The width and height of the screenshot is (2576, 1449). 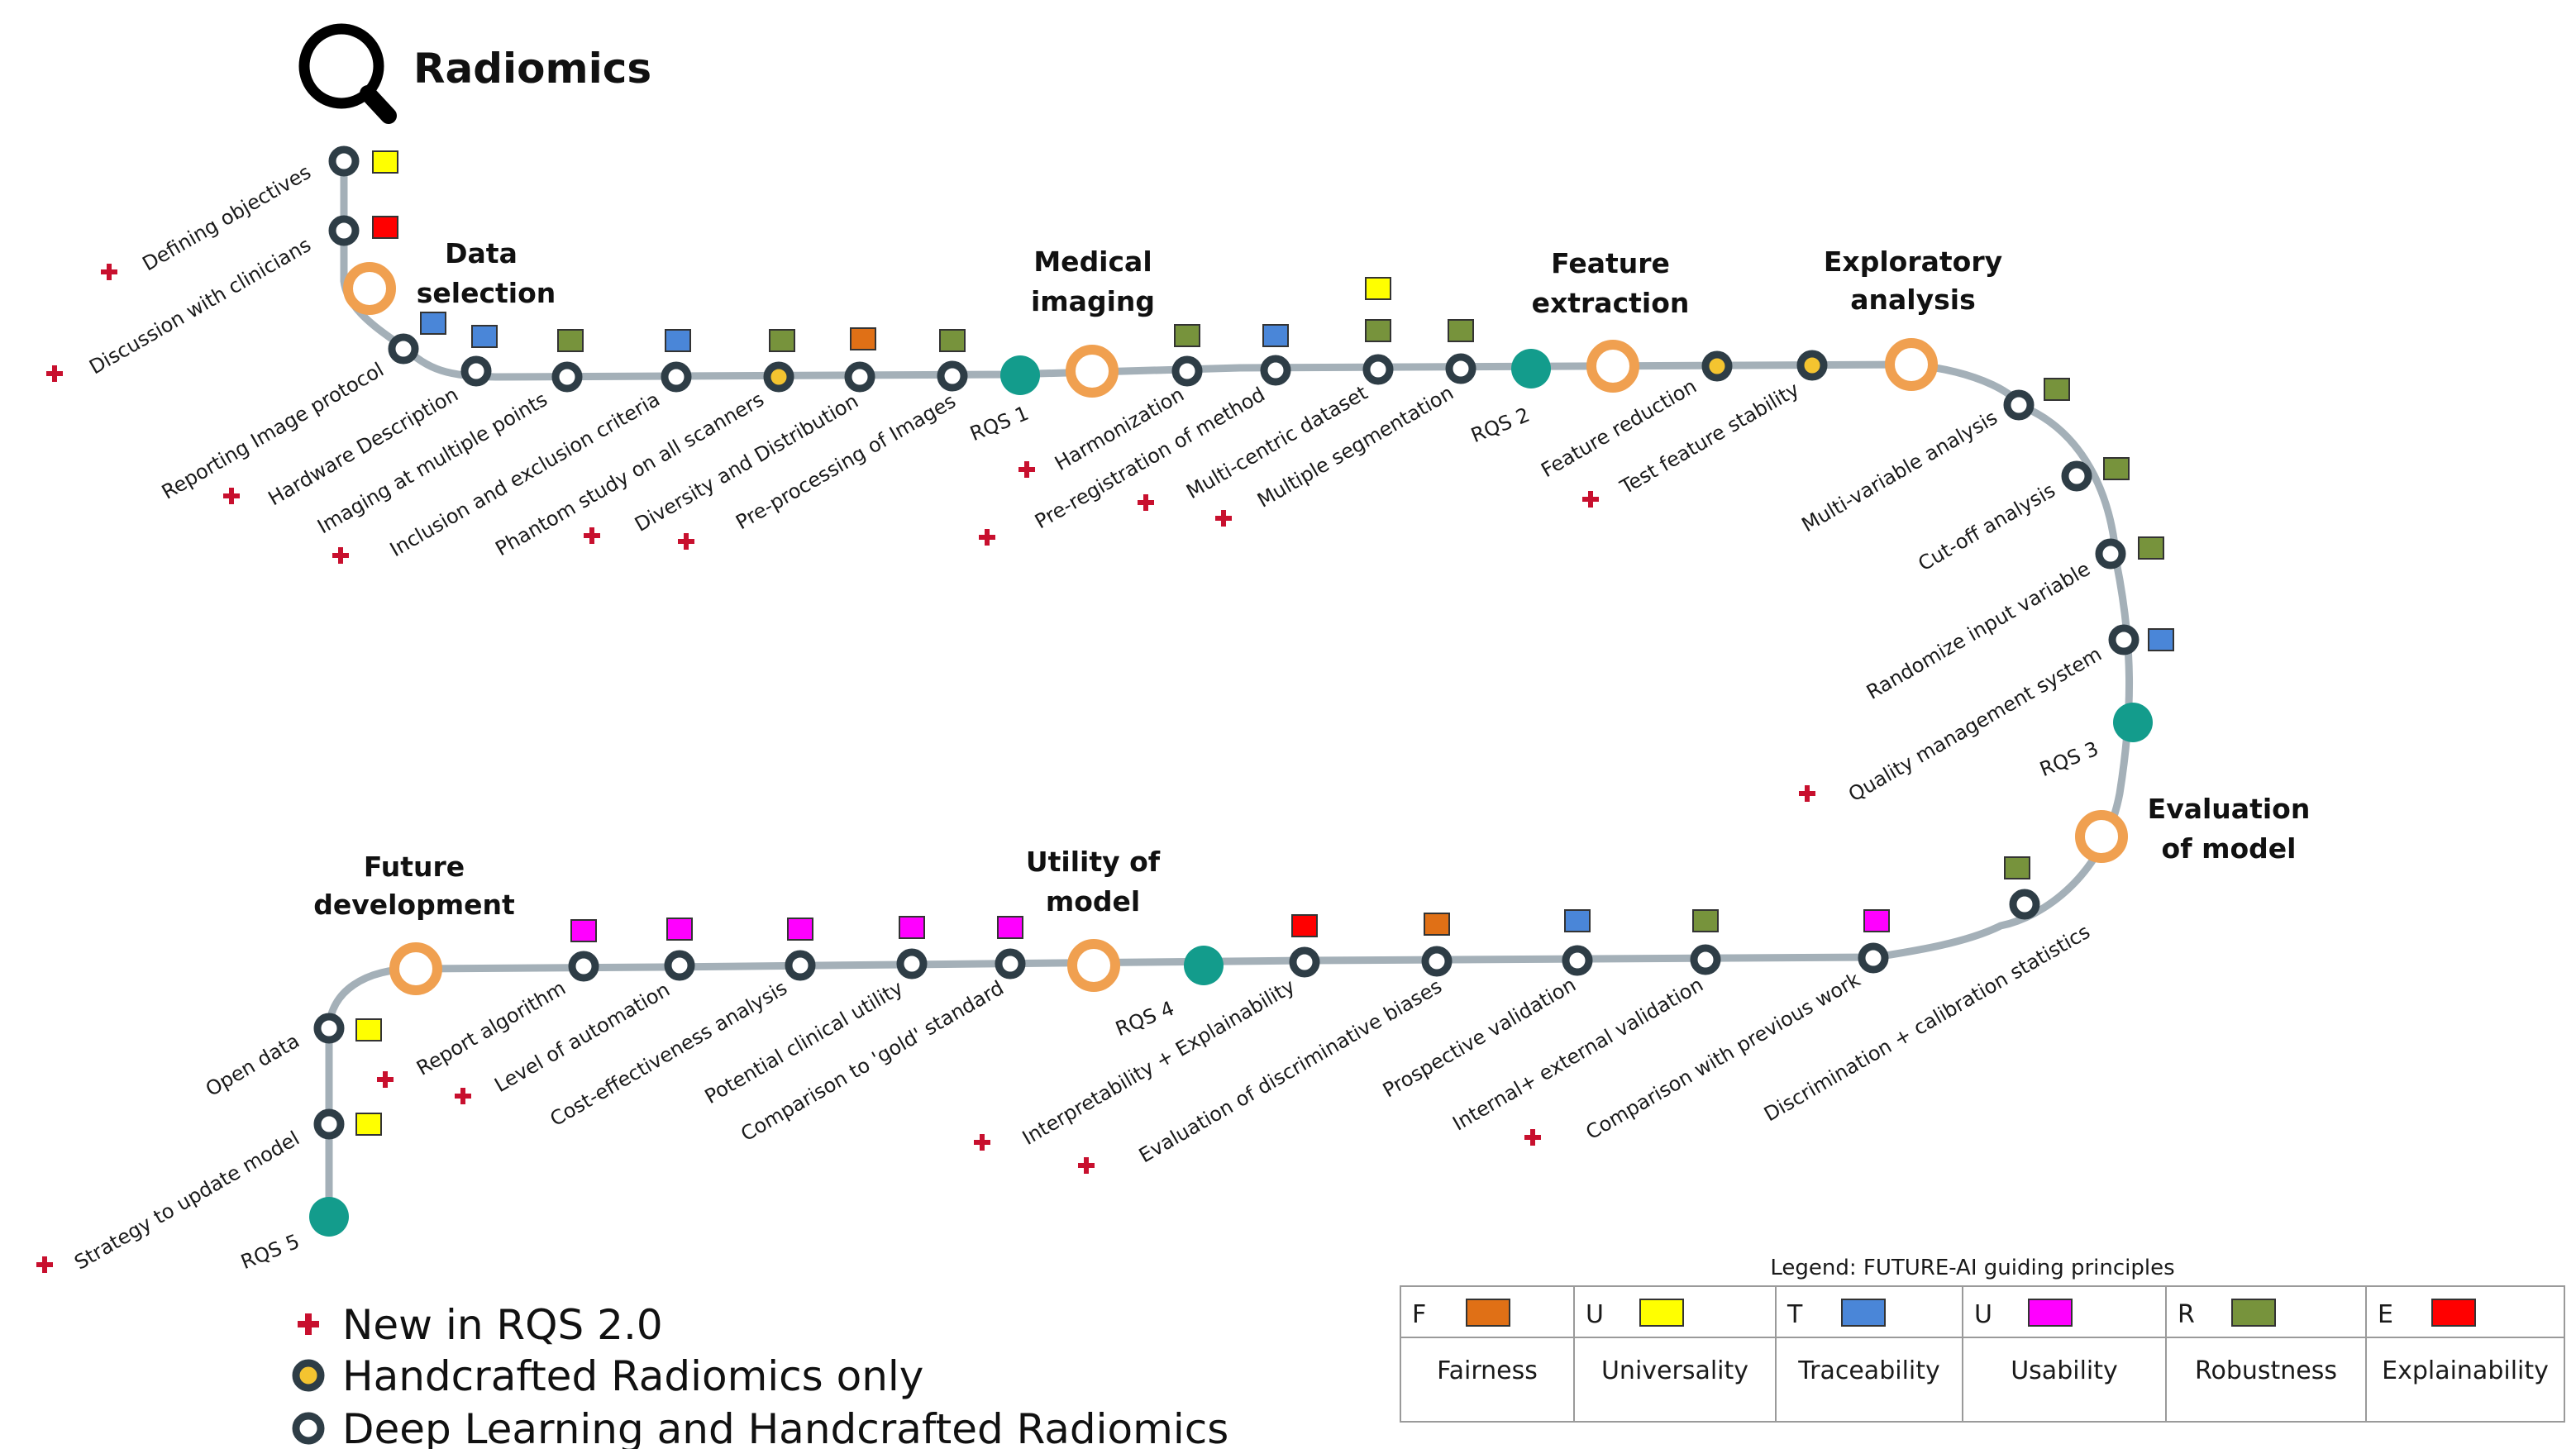 What do you see at coordinates (270, 1253) in the screenshot?
I see `rqs-label-5: RQS 5` at bounding box center [270, 1253].